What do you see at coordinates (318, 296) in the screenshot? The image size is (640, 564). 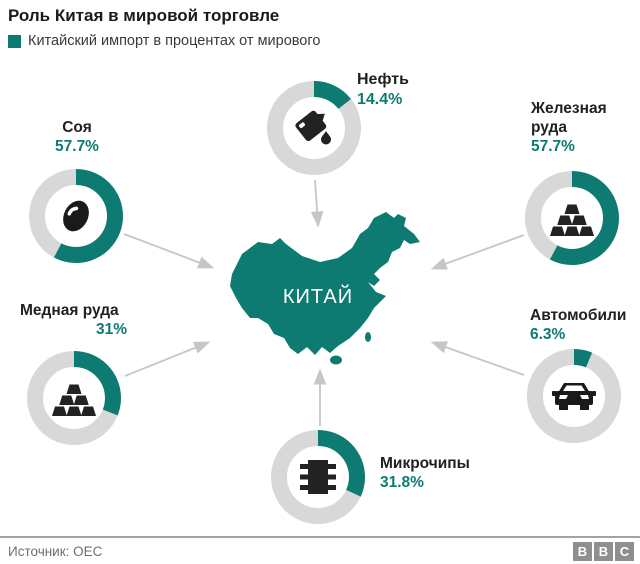 I see `china-label: КИТАЙ` at bounding box center [318, 296].